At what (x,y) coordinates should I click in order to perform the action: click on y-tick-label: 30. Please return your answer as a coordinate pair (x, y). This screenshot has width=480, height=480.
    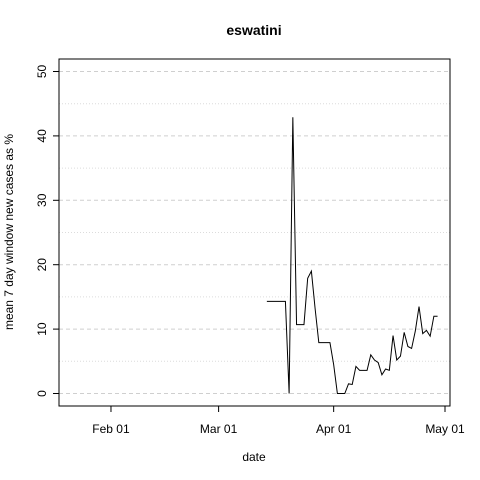
    Looking at the image, I should click on (42, 200).